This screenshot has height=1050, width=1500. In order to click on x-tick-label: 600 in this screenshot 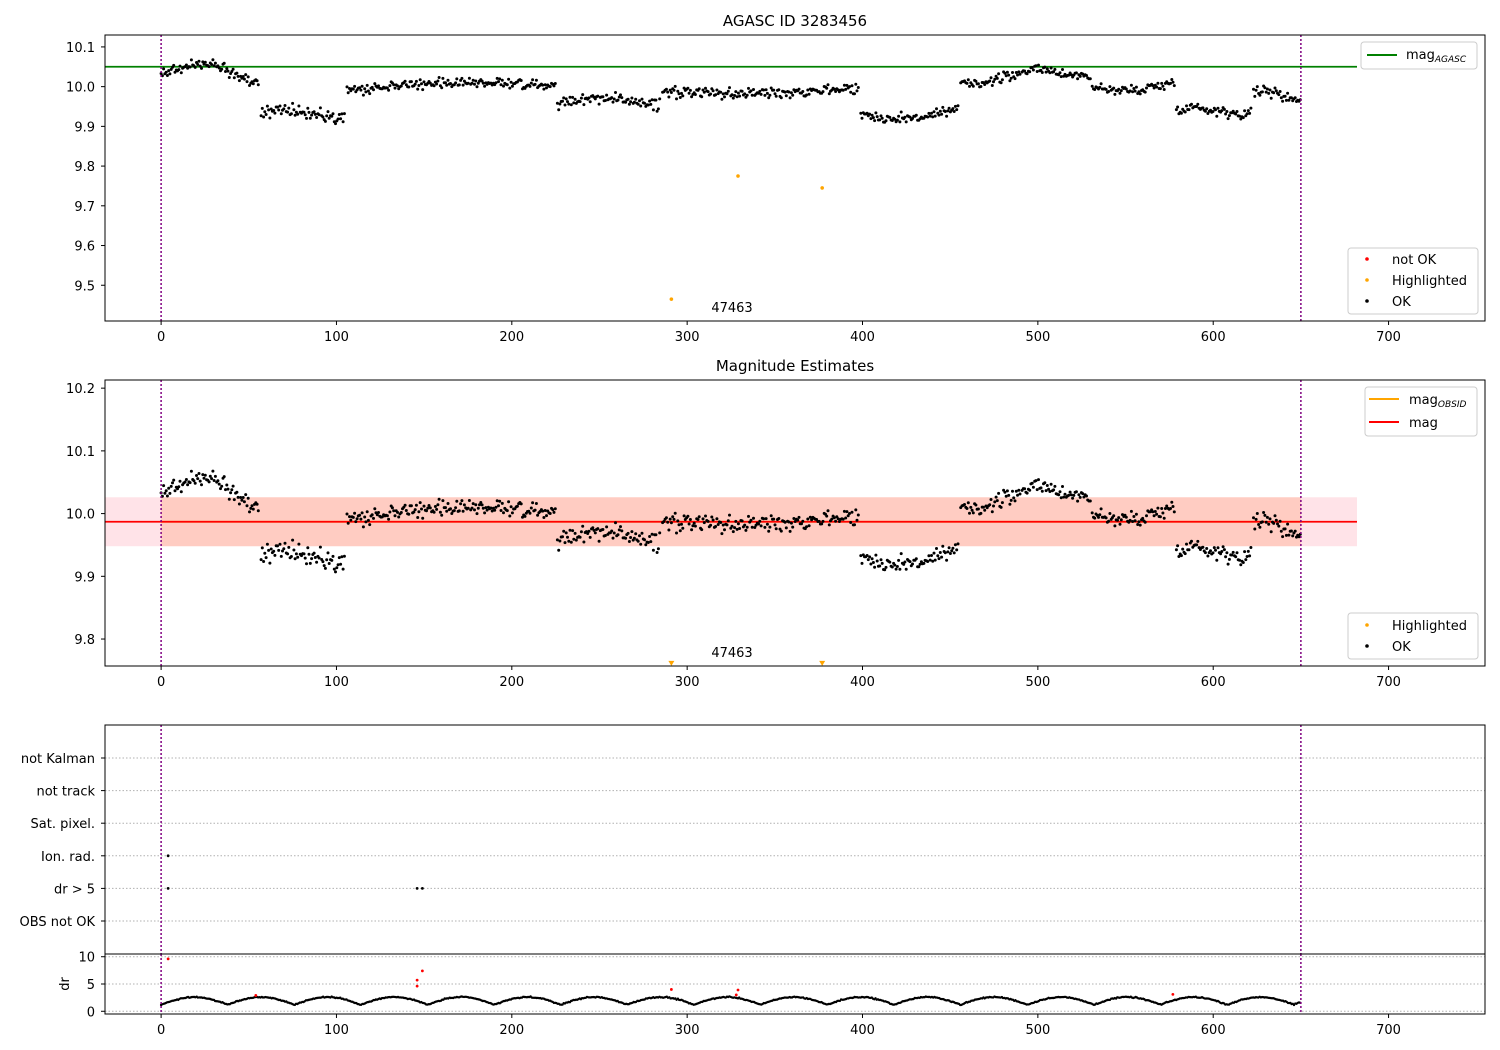, I will do `click(1213, 337)`.